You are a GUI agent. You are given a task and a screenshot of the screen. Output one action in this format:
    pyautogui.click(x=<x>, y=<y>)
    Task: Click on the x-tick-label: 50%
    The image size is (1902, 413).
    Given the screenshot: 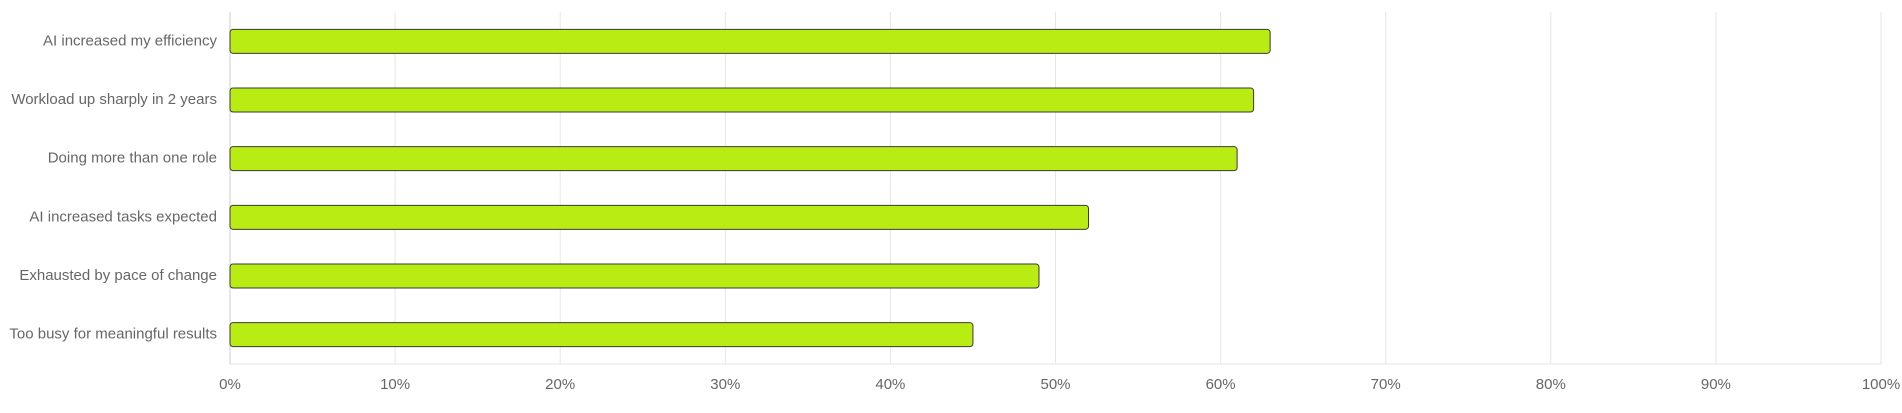 What is the action you would take?
    pyautogui.click(x=1055, y=384)
    